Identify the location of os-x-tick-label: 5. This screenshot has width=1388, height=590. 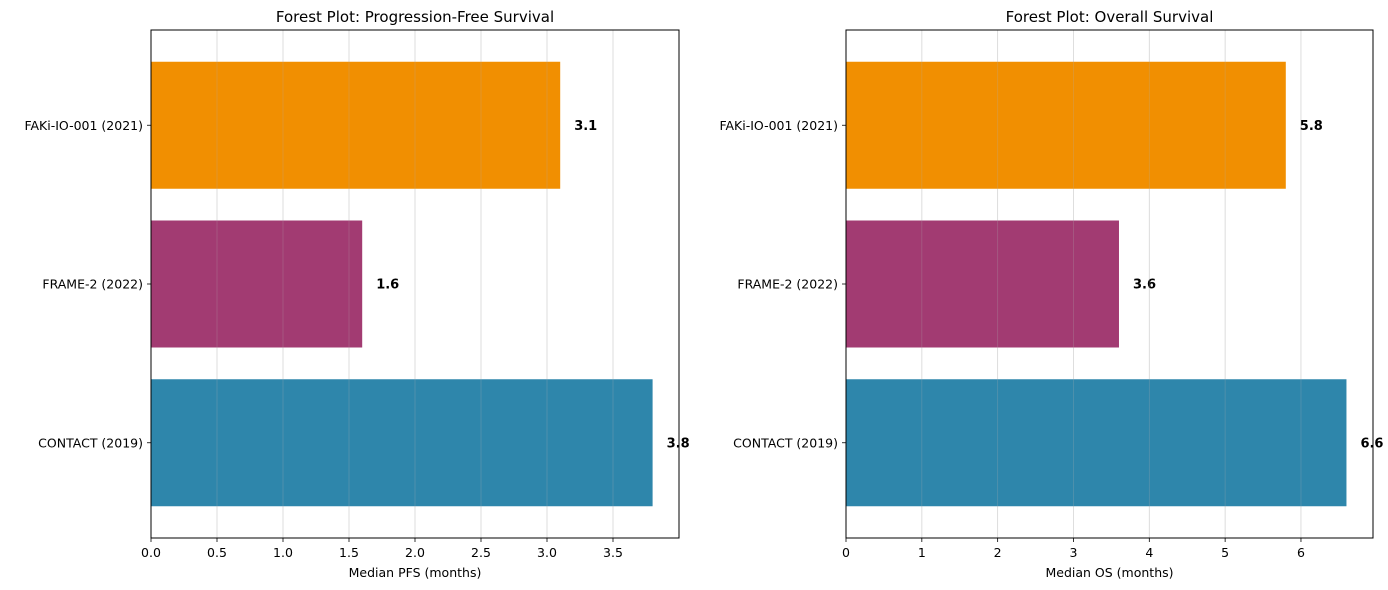
(1225, 552).